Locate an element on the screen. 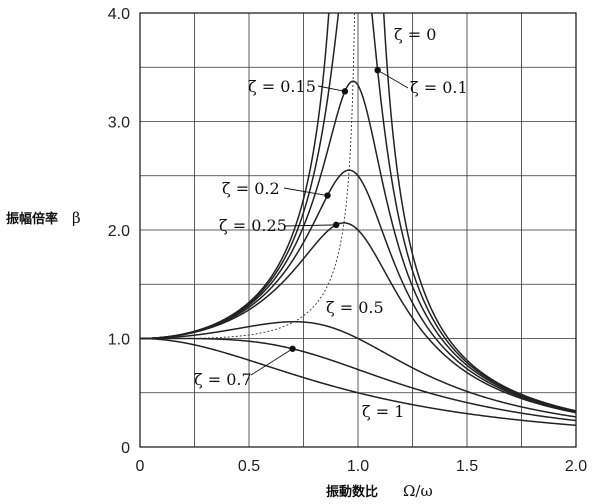 The image size is (595, 504). label-zeta-0.15: ζ = 0.15 is located at coordinates (282, 86).